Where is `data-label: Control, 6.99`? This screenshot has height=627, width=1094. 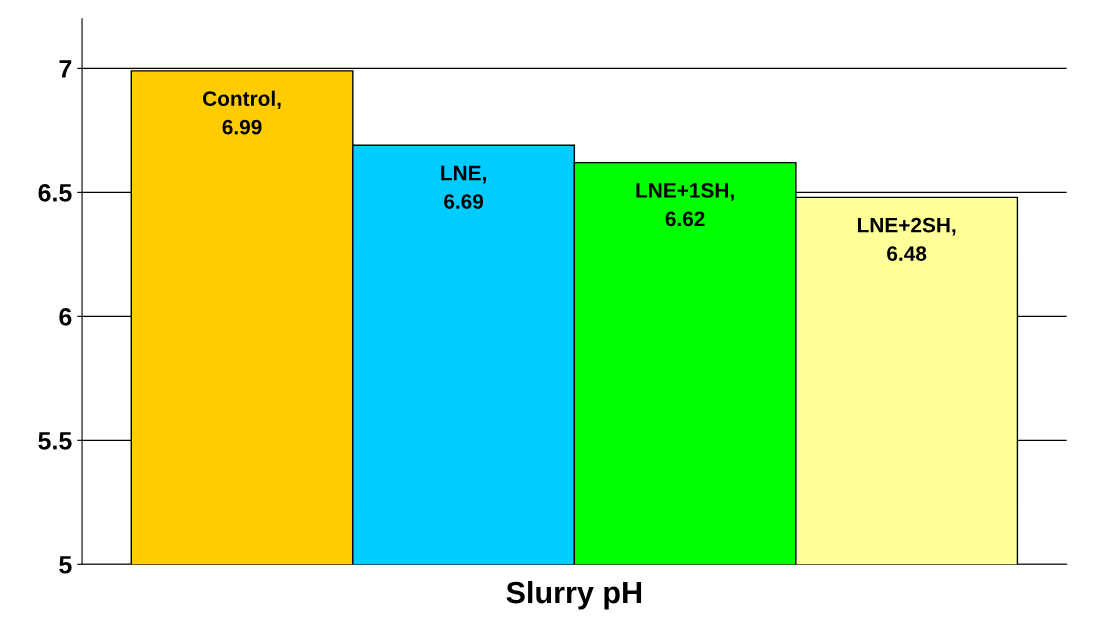 data-label: Control, 6.99 is located at coordinates (241, 112).